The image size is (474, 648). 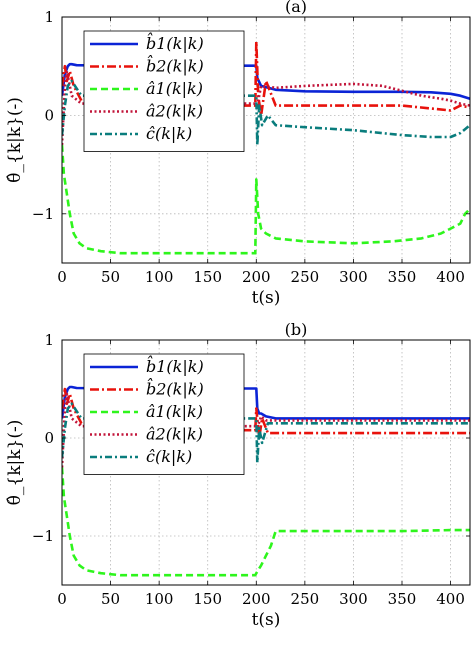 I want to click on chart-title: (a), so click(x=296, y=8).